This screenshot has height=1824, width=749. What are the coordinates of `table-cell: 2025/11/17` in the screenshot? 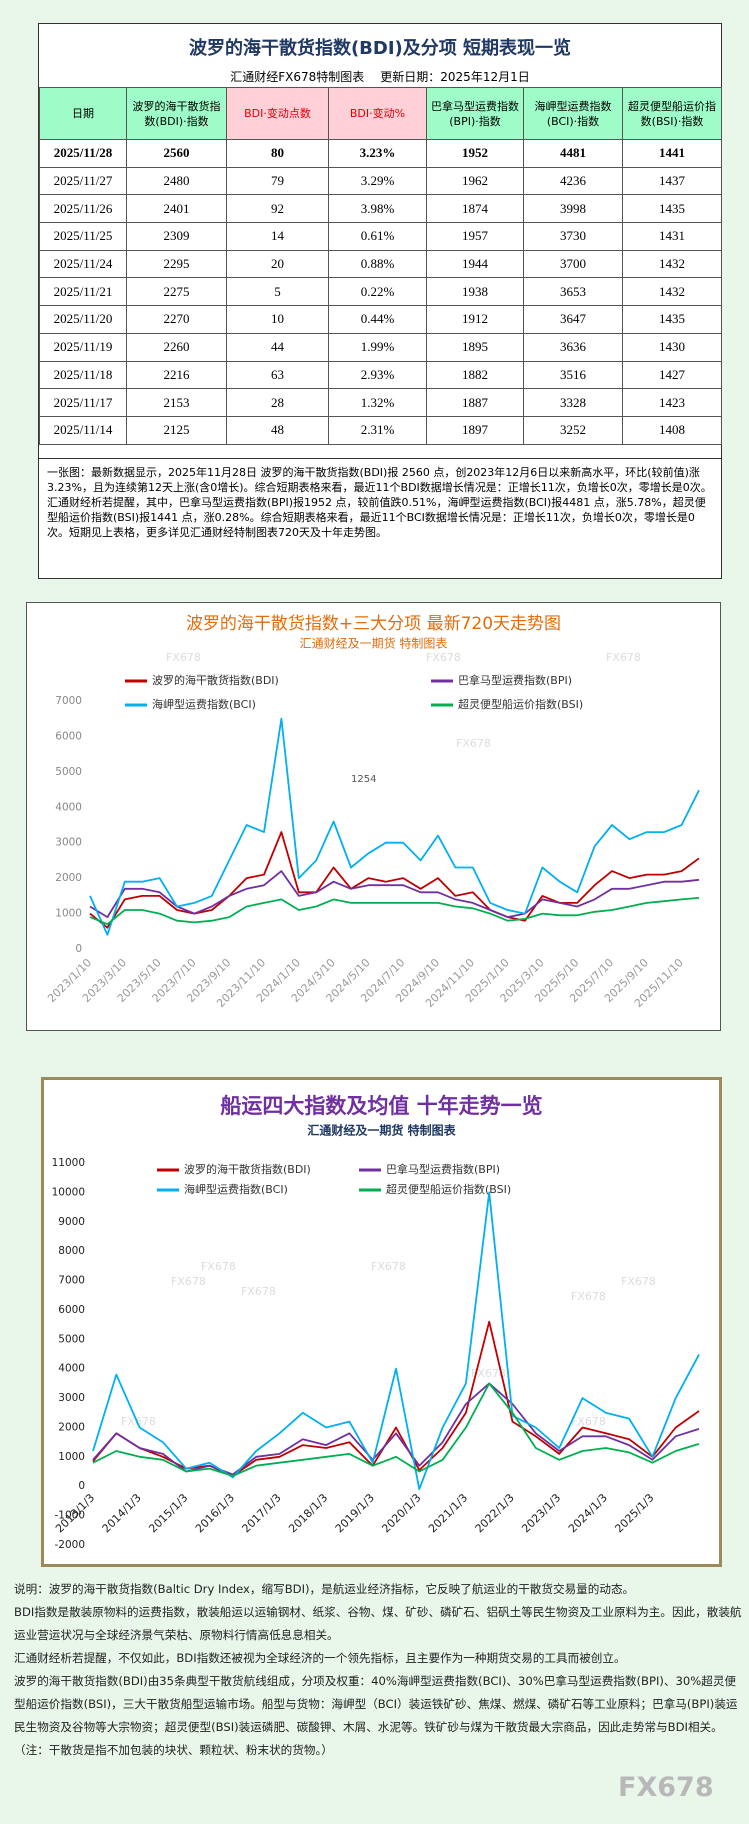 It's located at (83, 402).